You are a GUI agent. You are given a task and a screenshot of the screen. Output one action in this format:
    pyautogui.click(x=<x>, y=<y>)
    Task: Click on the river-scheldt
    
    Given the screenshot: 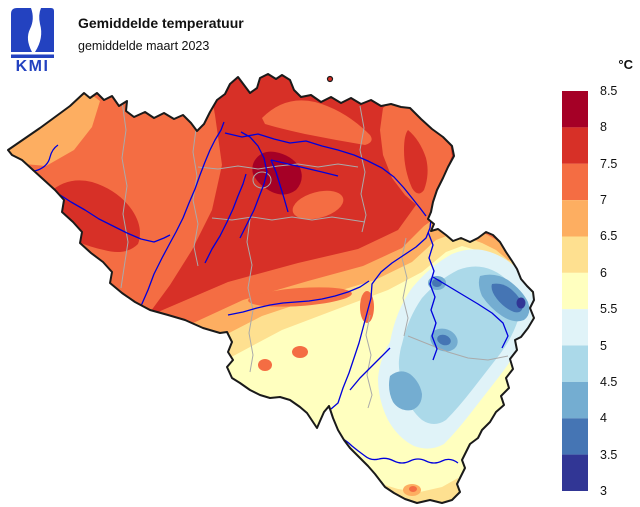 What is the action you would take?
    pyautogui.click(x=182, y=214)
    